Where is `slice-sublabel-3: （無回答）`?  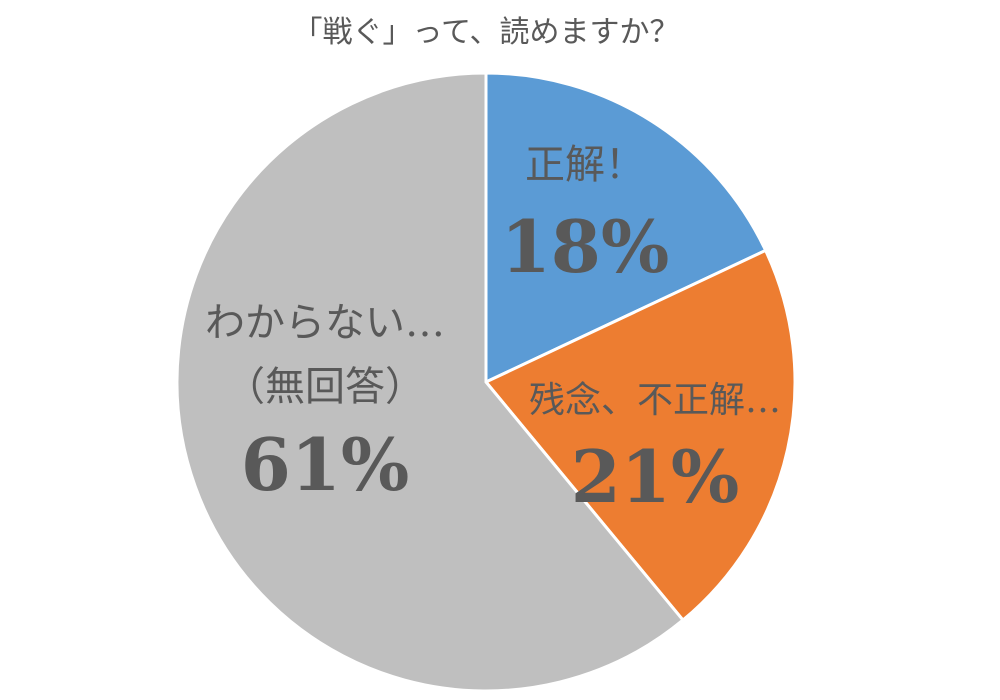
slice-sublabel-3: （無回答） is located at coordinates (325, 387).